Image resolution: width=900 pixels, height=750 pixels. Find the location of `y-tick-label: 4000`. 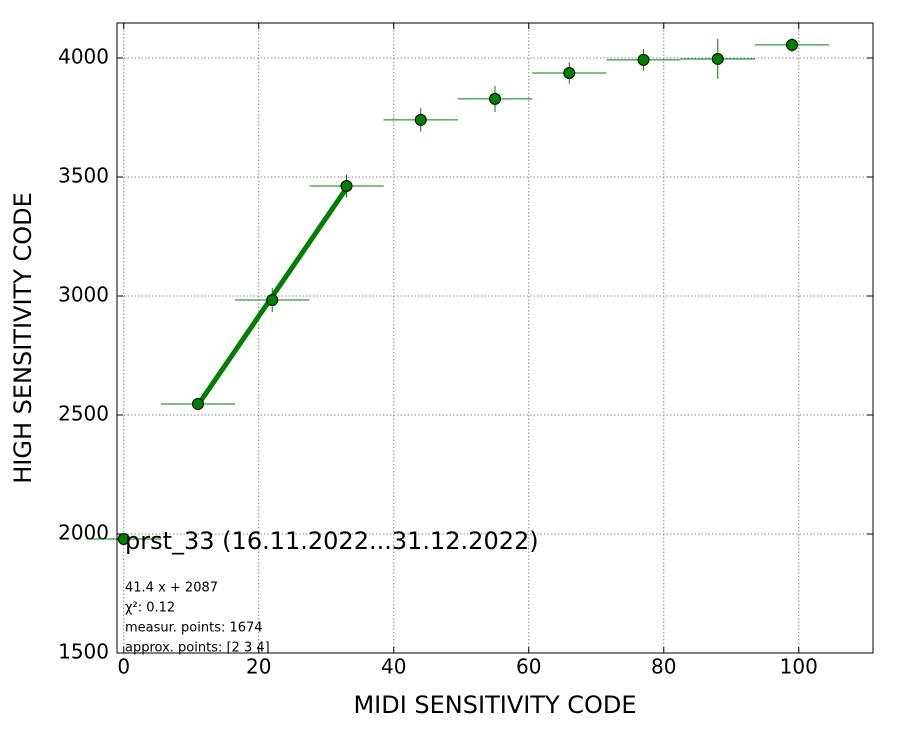

y-tick-label: 4000 is located at coordinates (83, 56).